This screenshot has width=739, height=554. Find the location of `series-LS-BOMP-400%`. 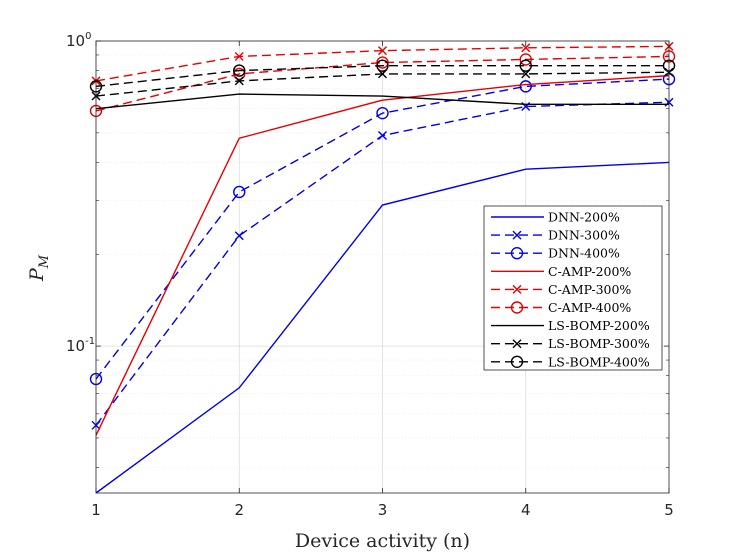

series-LS-BOMP-400% is located at coordinates (382, 76).